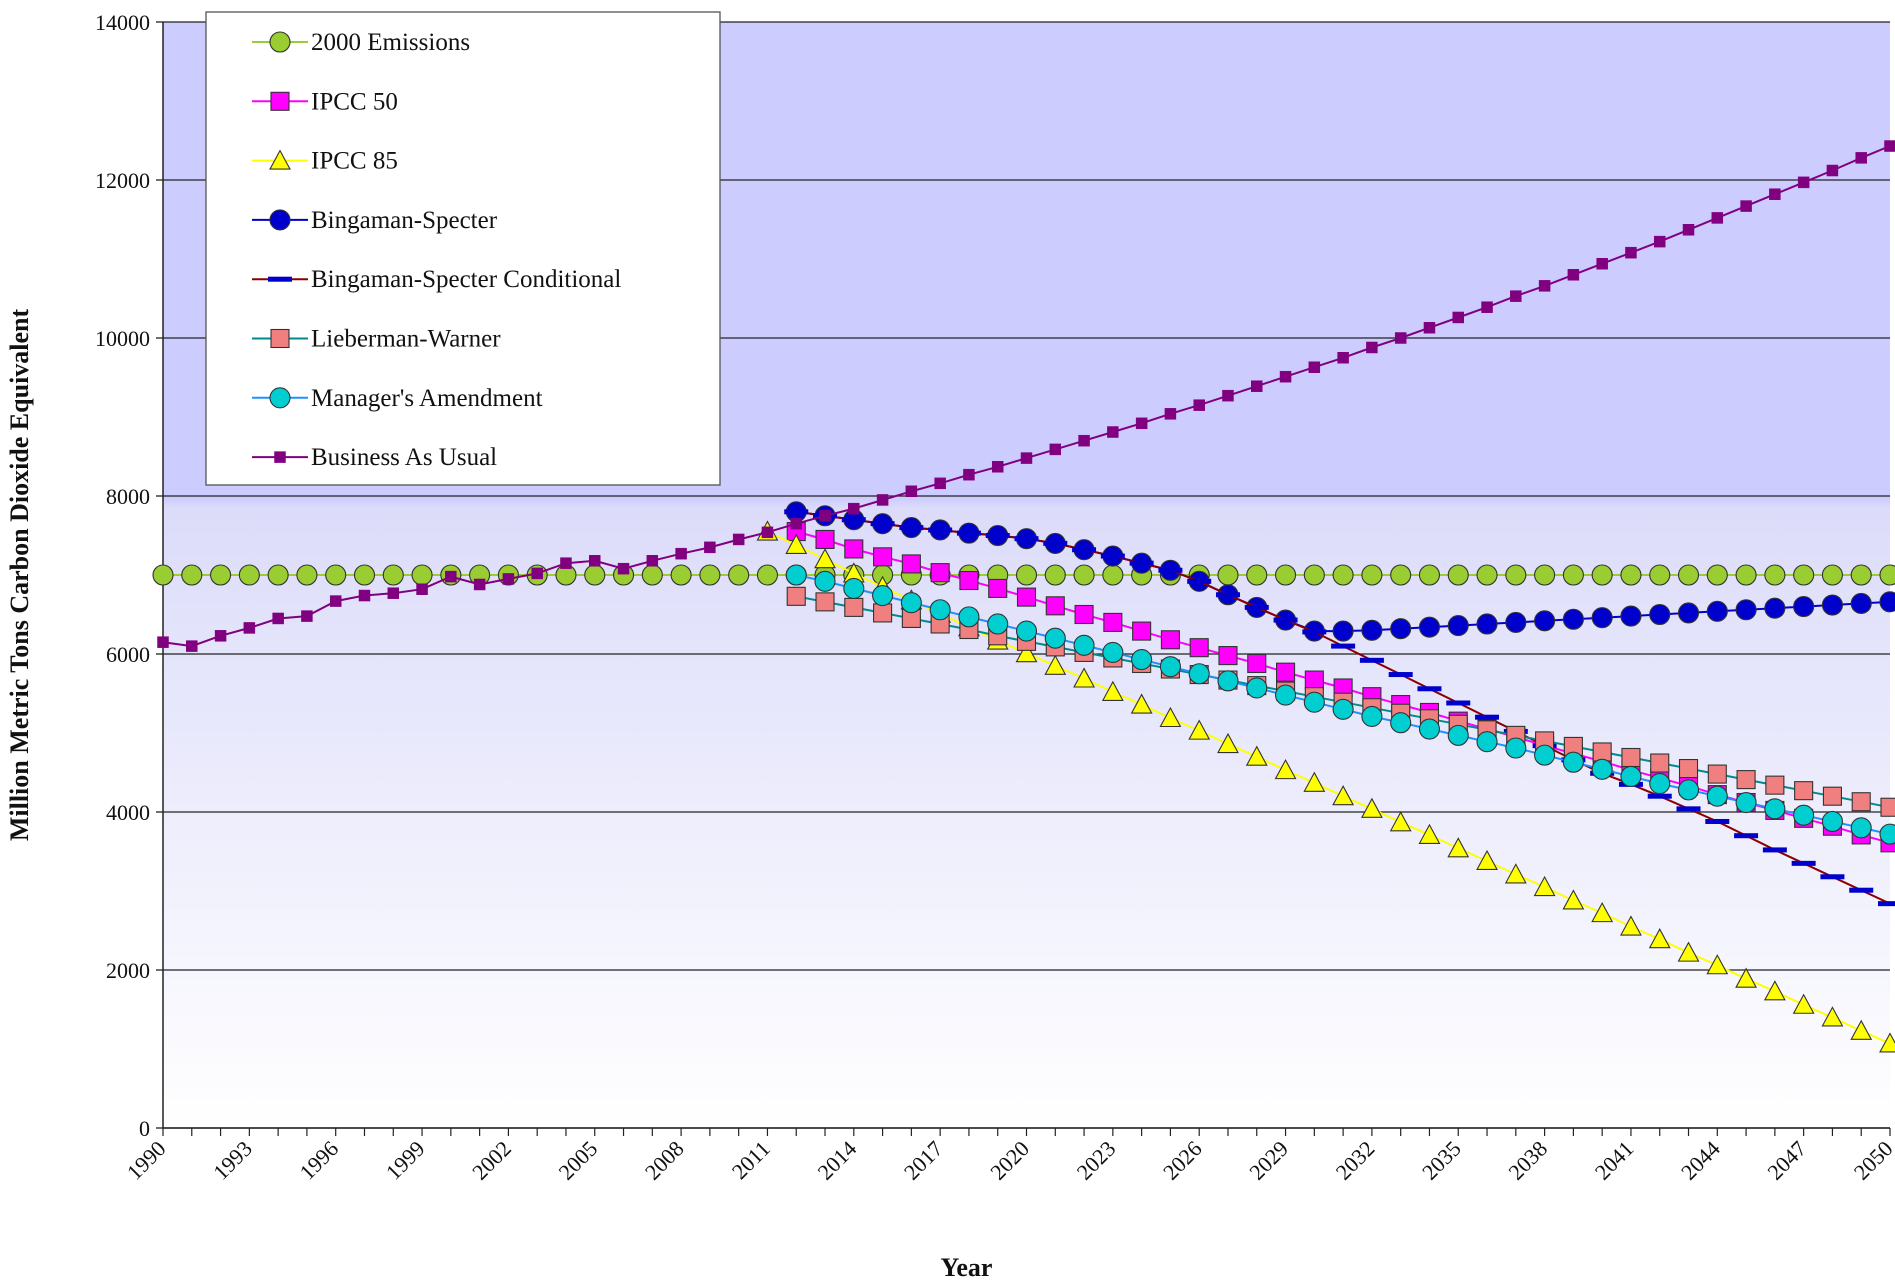 The image size is (1895, 1285). What do you see at coordinates (397, 398) in the screenshot?
I see `legend-item: Manager's Amendment` at bounding box center [397, 398].